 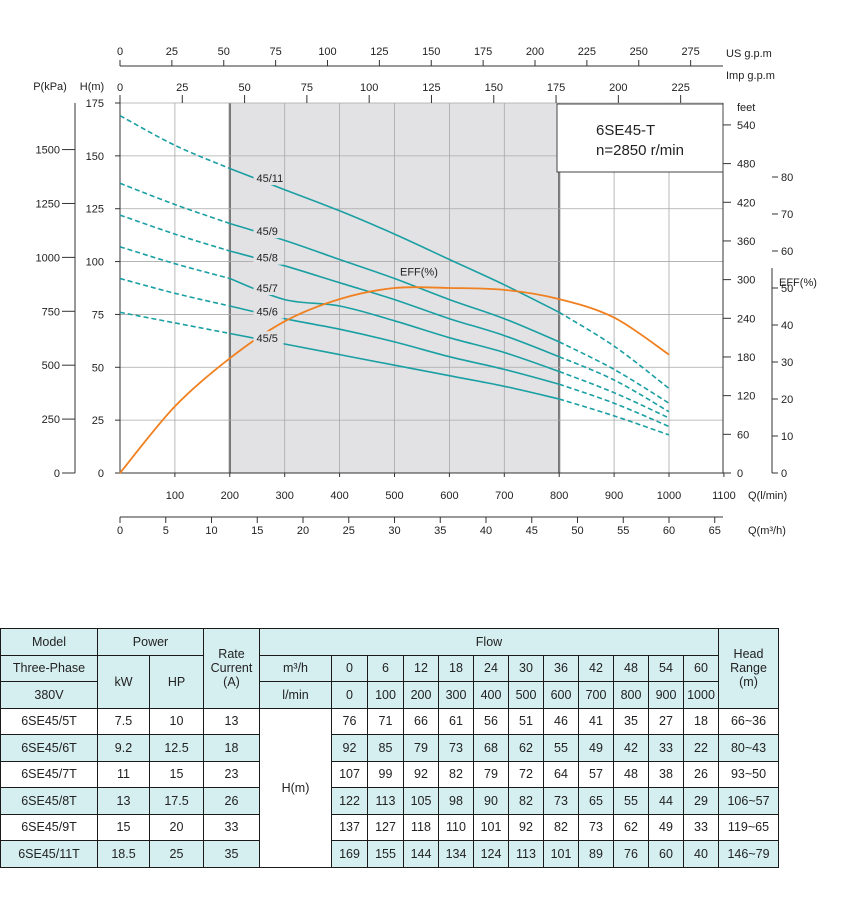 What do you see at coordinates (123, 854) in the screenshot?
I see `kw-cell: 18.5` at bounding box center [123, 854].